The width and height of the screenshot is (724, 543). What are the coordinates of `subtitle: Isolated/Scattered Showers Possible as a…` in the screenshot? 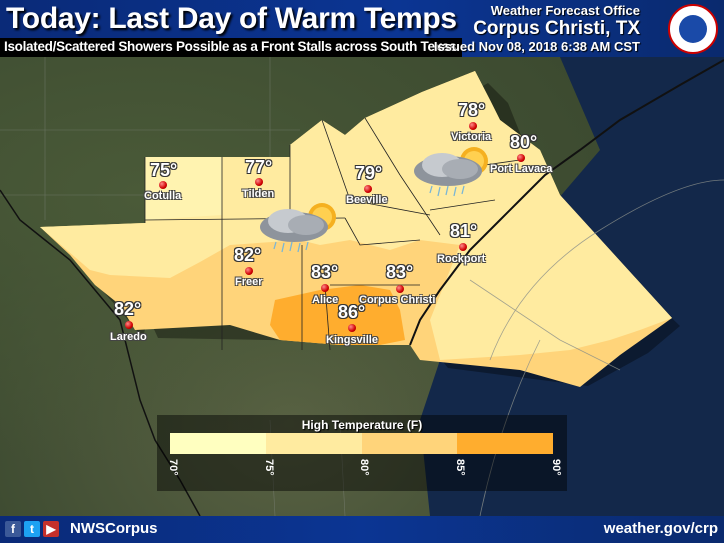 It's located at (230, 46).